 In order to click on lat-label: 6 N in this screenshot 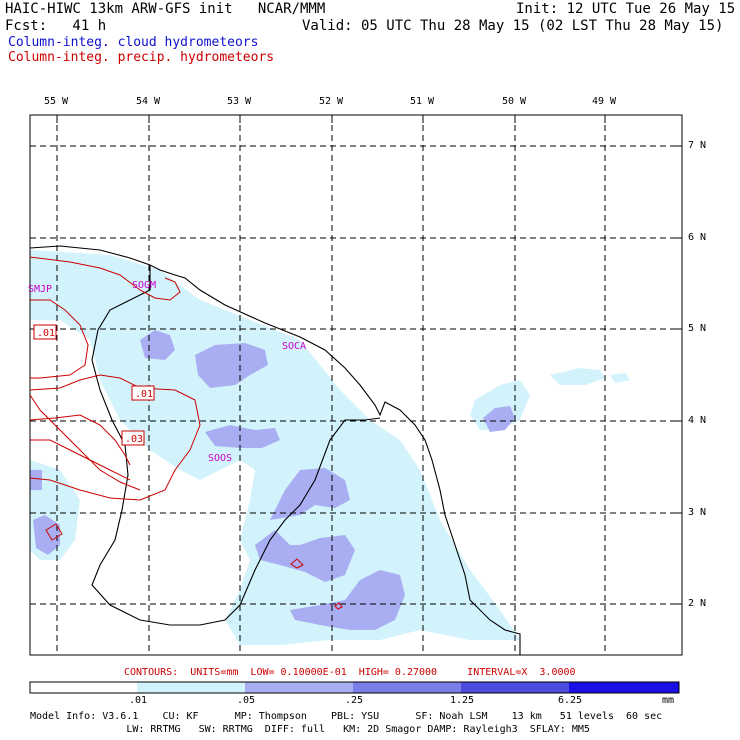, I will do `click(697, 237)`.